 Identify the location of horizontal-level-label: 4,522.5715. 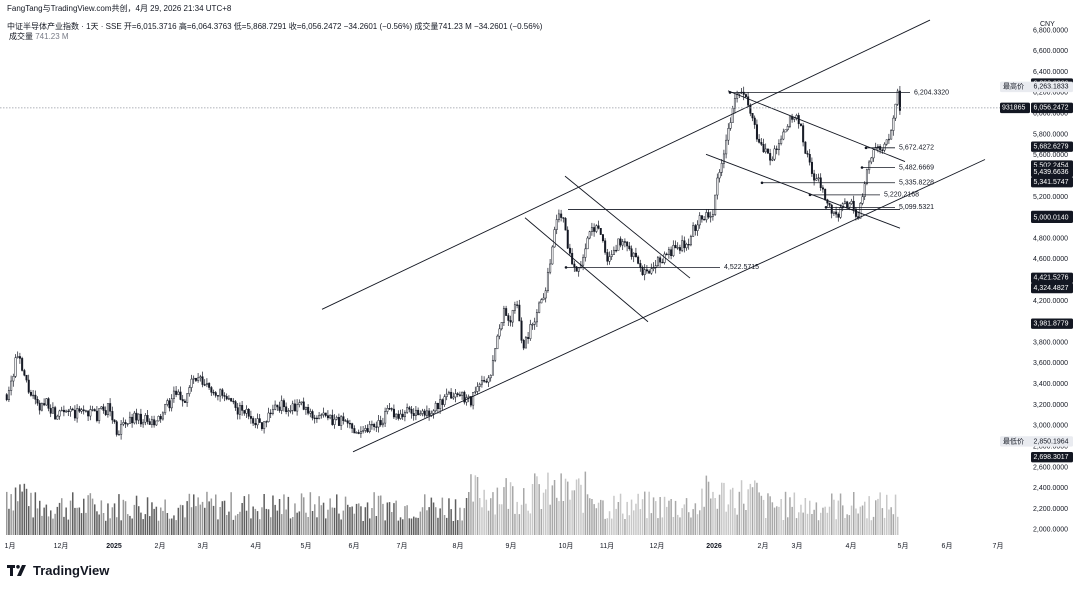
(741, 267).